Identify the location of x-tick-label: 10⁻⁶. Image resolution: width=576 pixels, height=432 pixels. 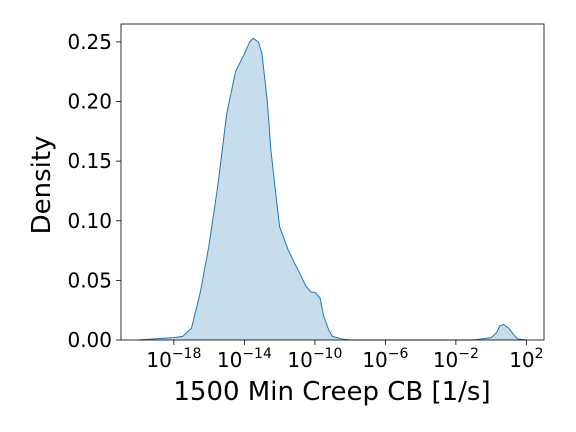
(385, 359).